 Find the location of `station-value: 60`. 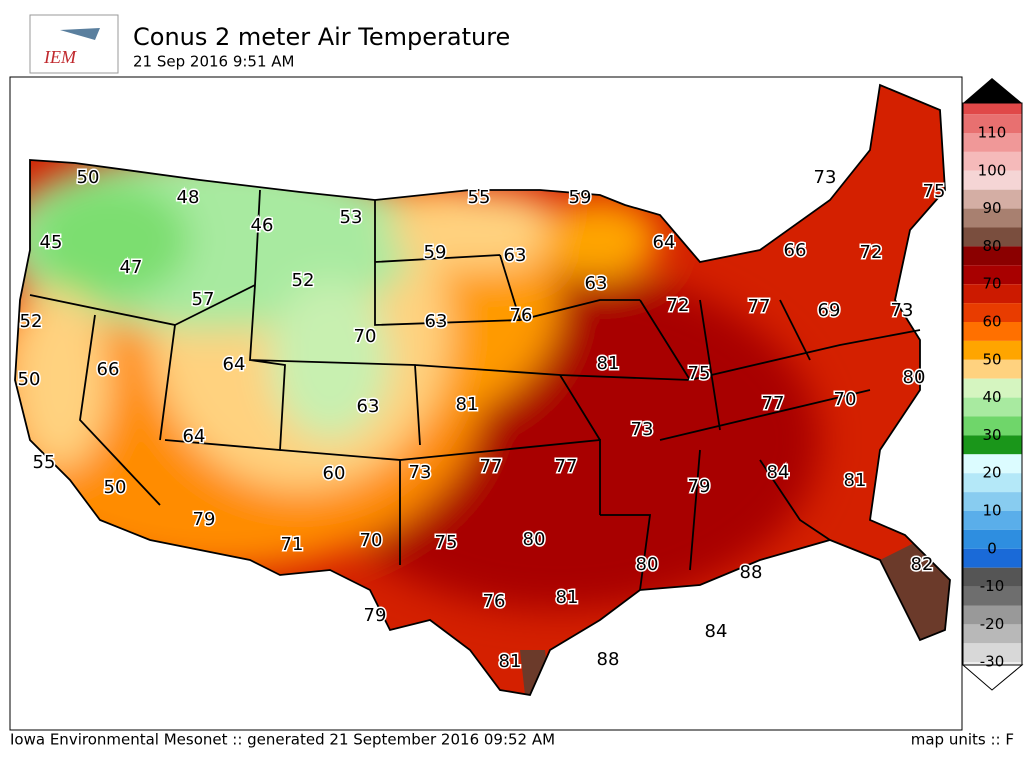

station-value: 60 is located at coordinates (334, 473).